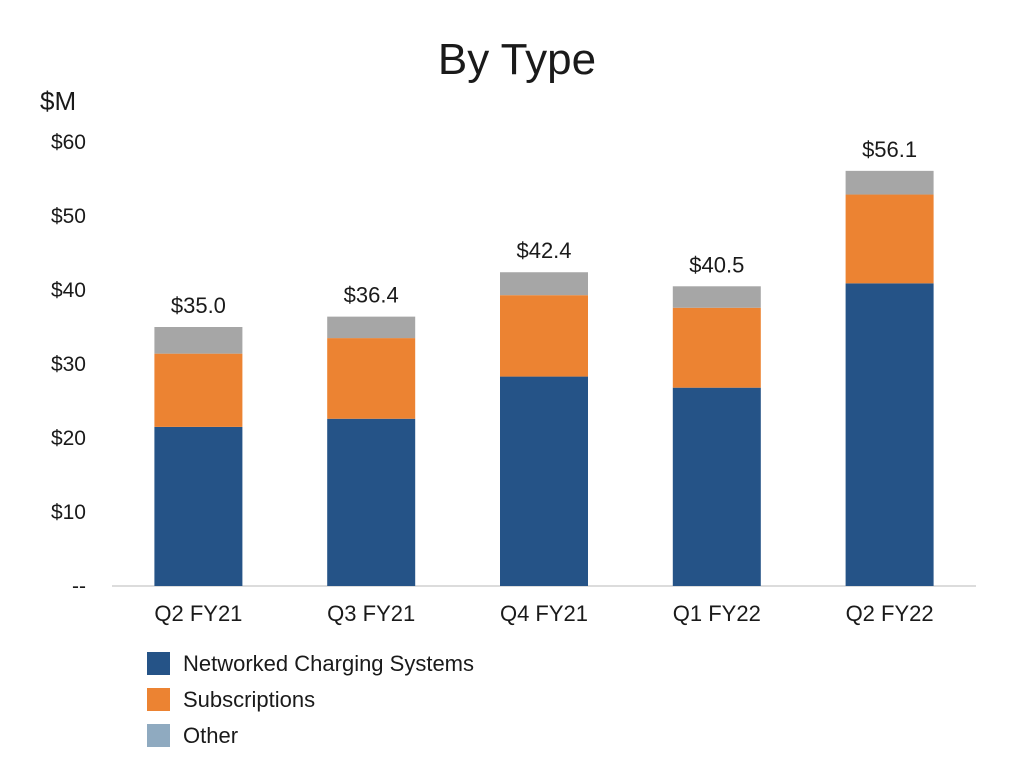  I want to click on x-tick-label: Q3 FY21, so click(371, 613).